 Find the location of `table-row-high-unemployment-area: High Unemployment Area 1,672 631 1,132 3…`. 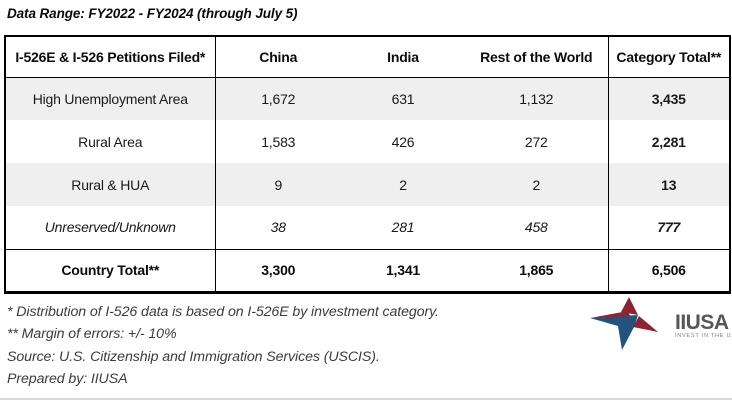

table-row-high-unemployment-area: High Unemployment Area 1,672 631 1,132 3… is located at coordinates (367, 98).